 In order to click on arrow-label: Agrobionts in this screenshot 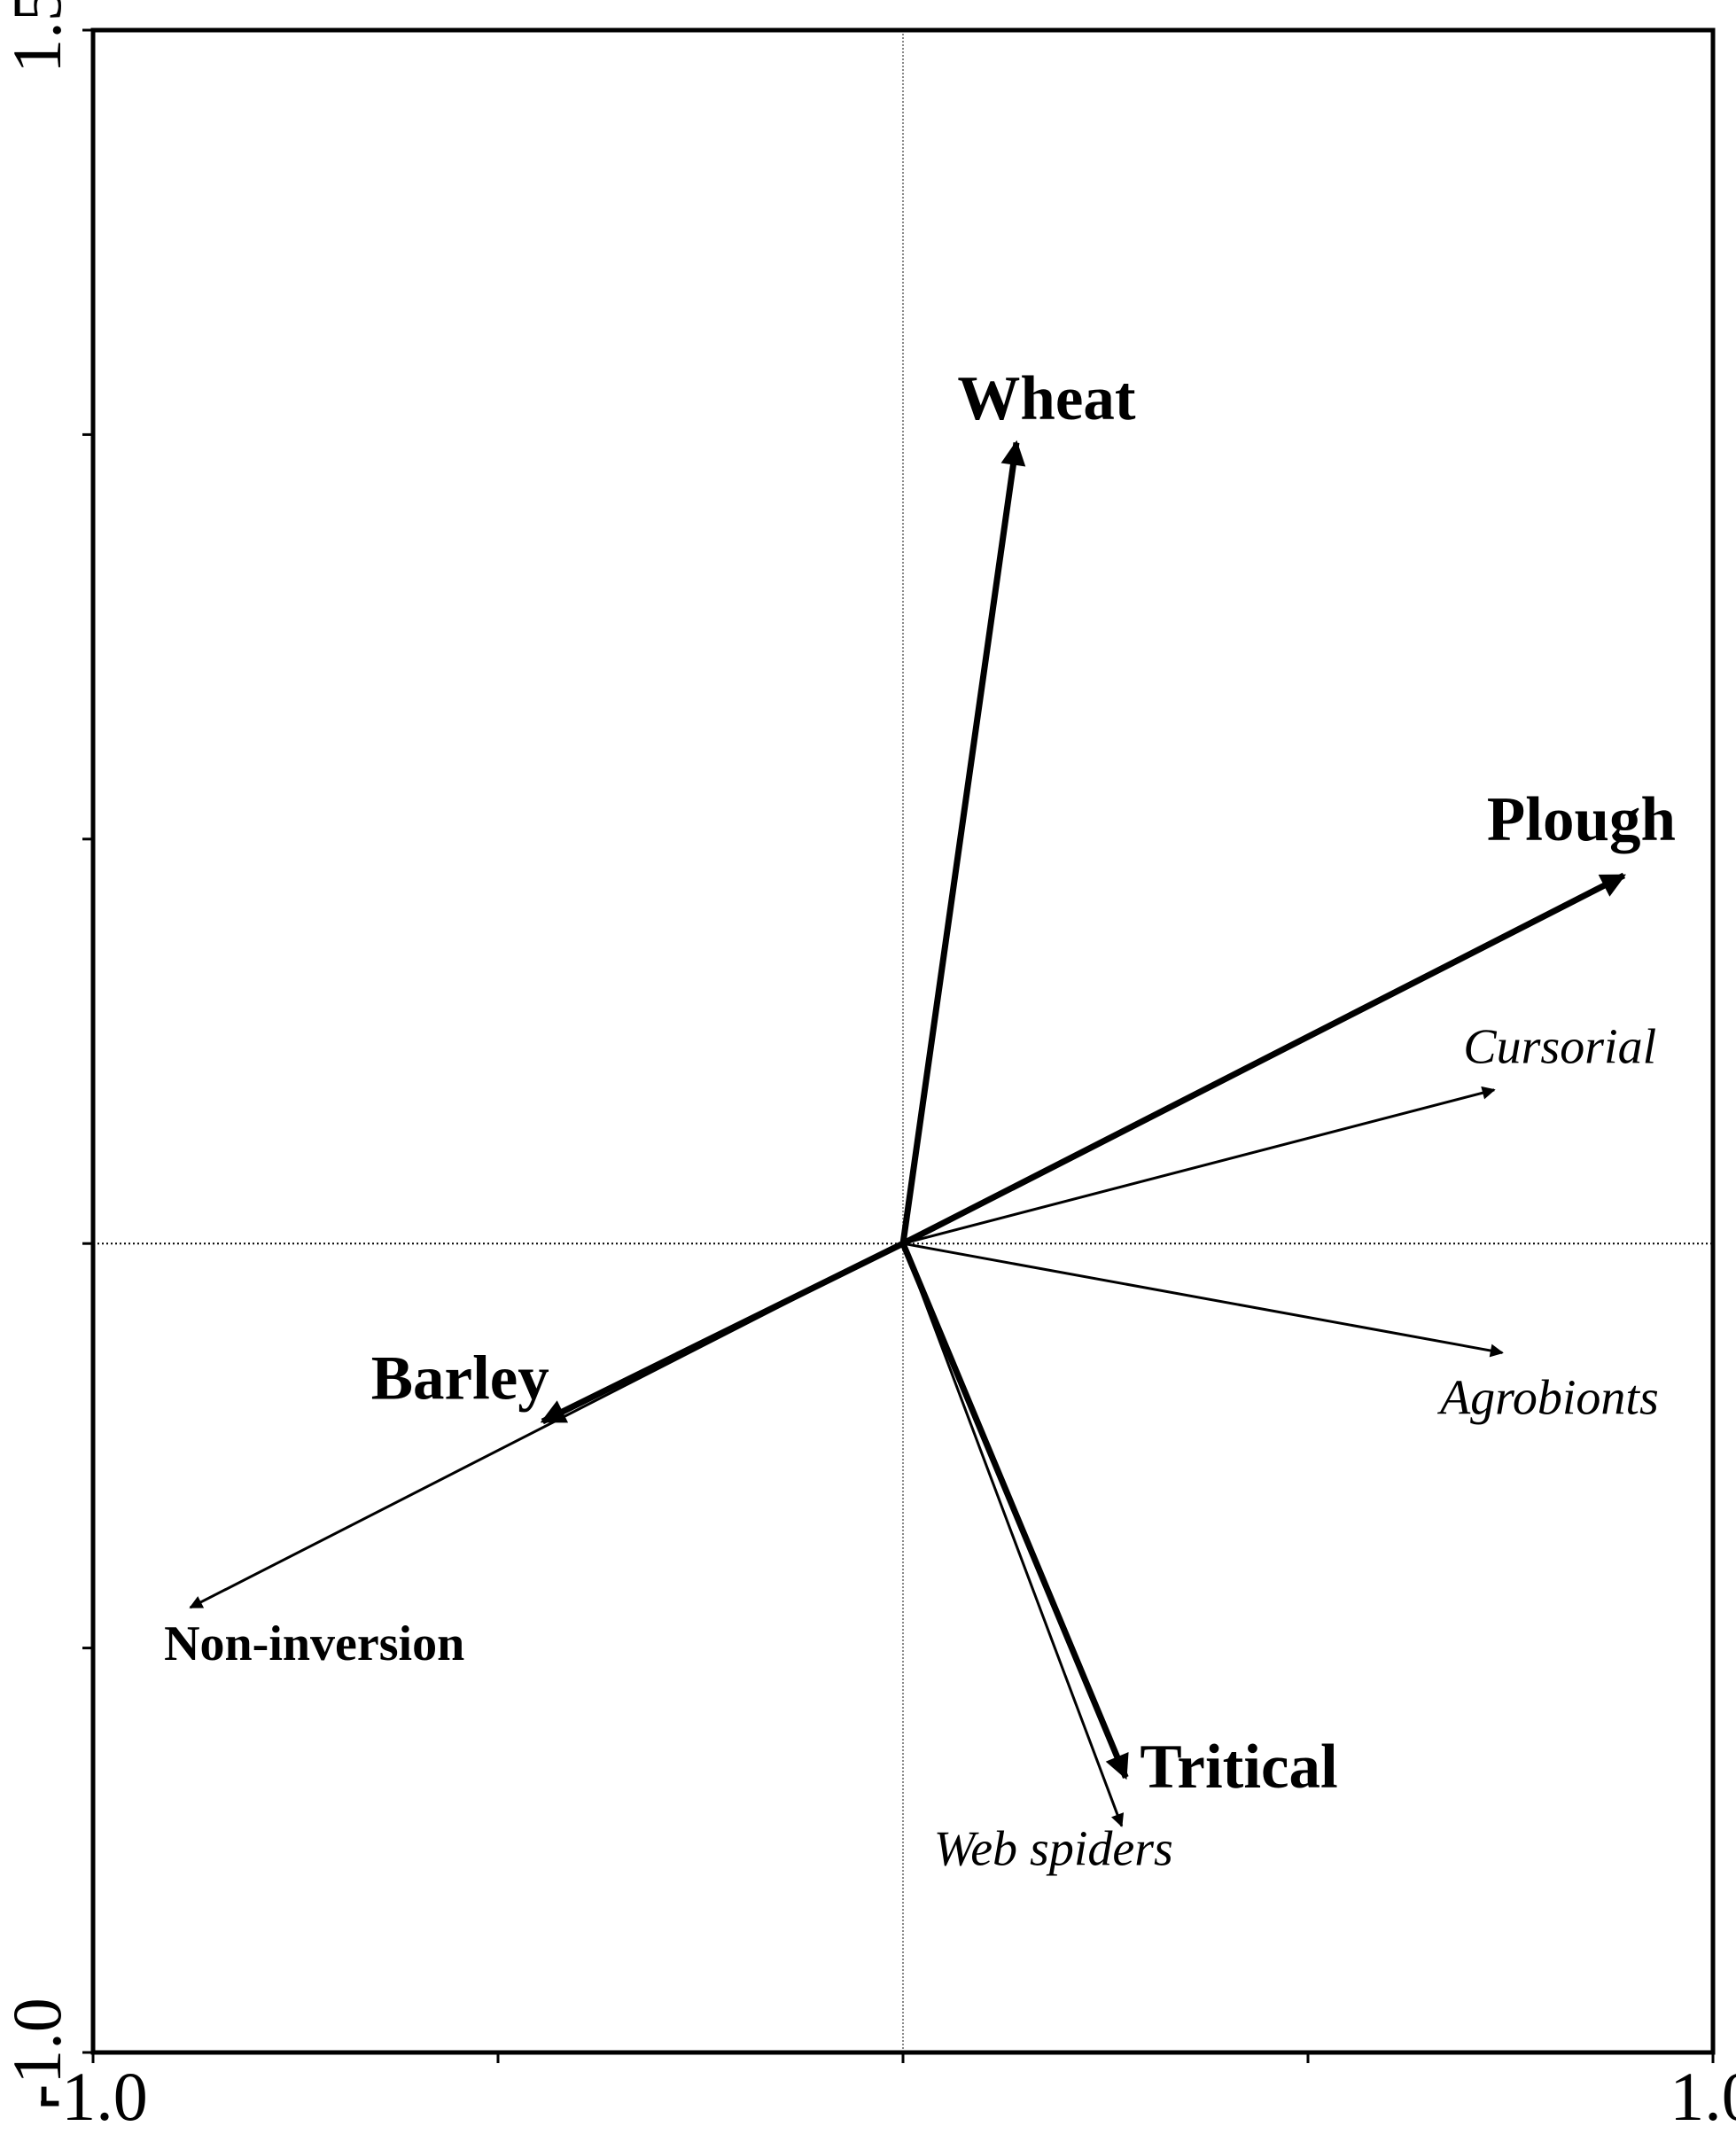, I will do `click(1547, 1397)`.